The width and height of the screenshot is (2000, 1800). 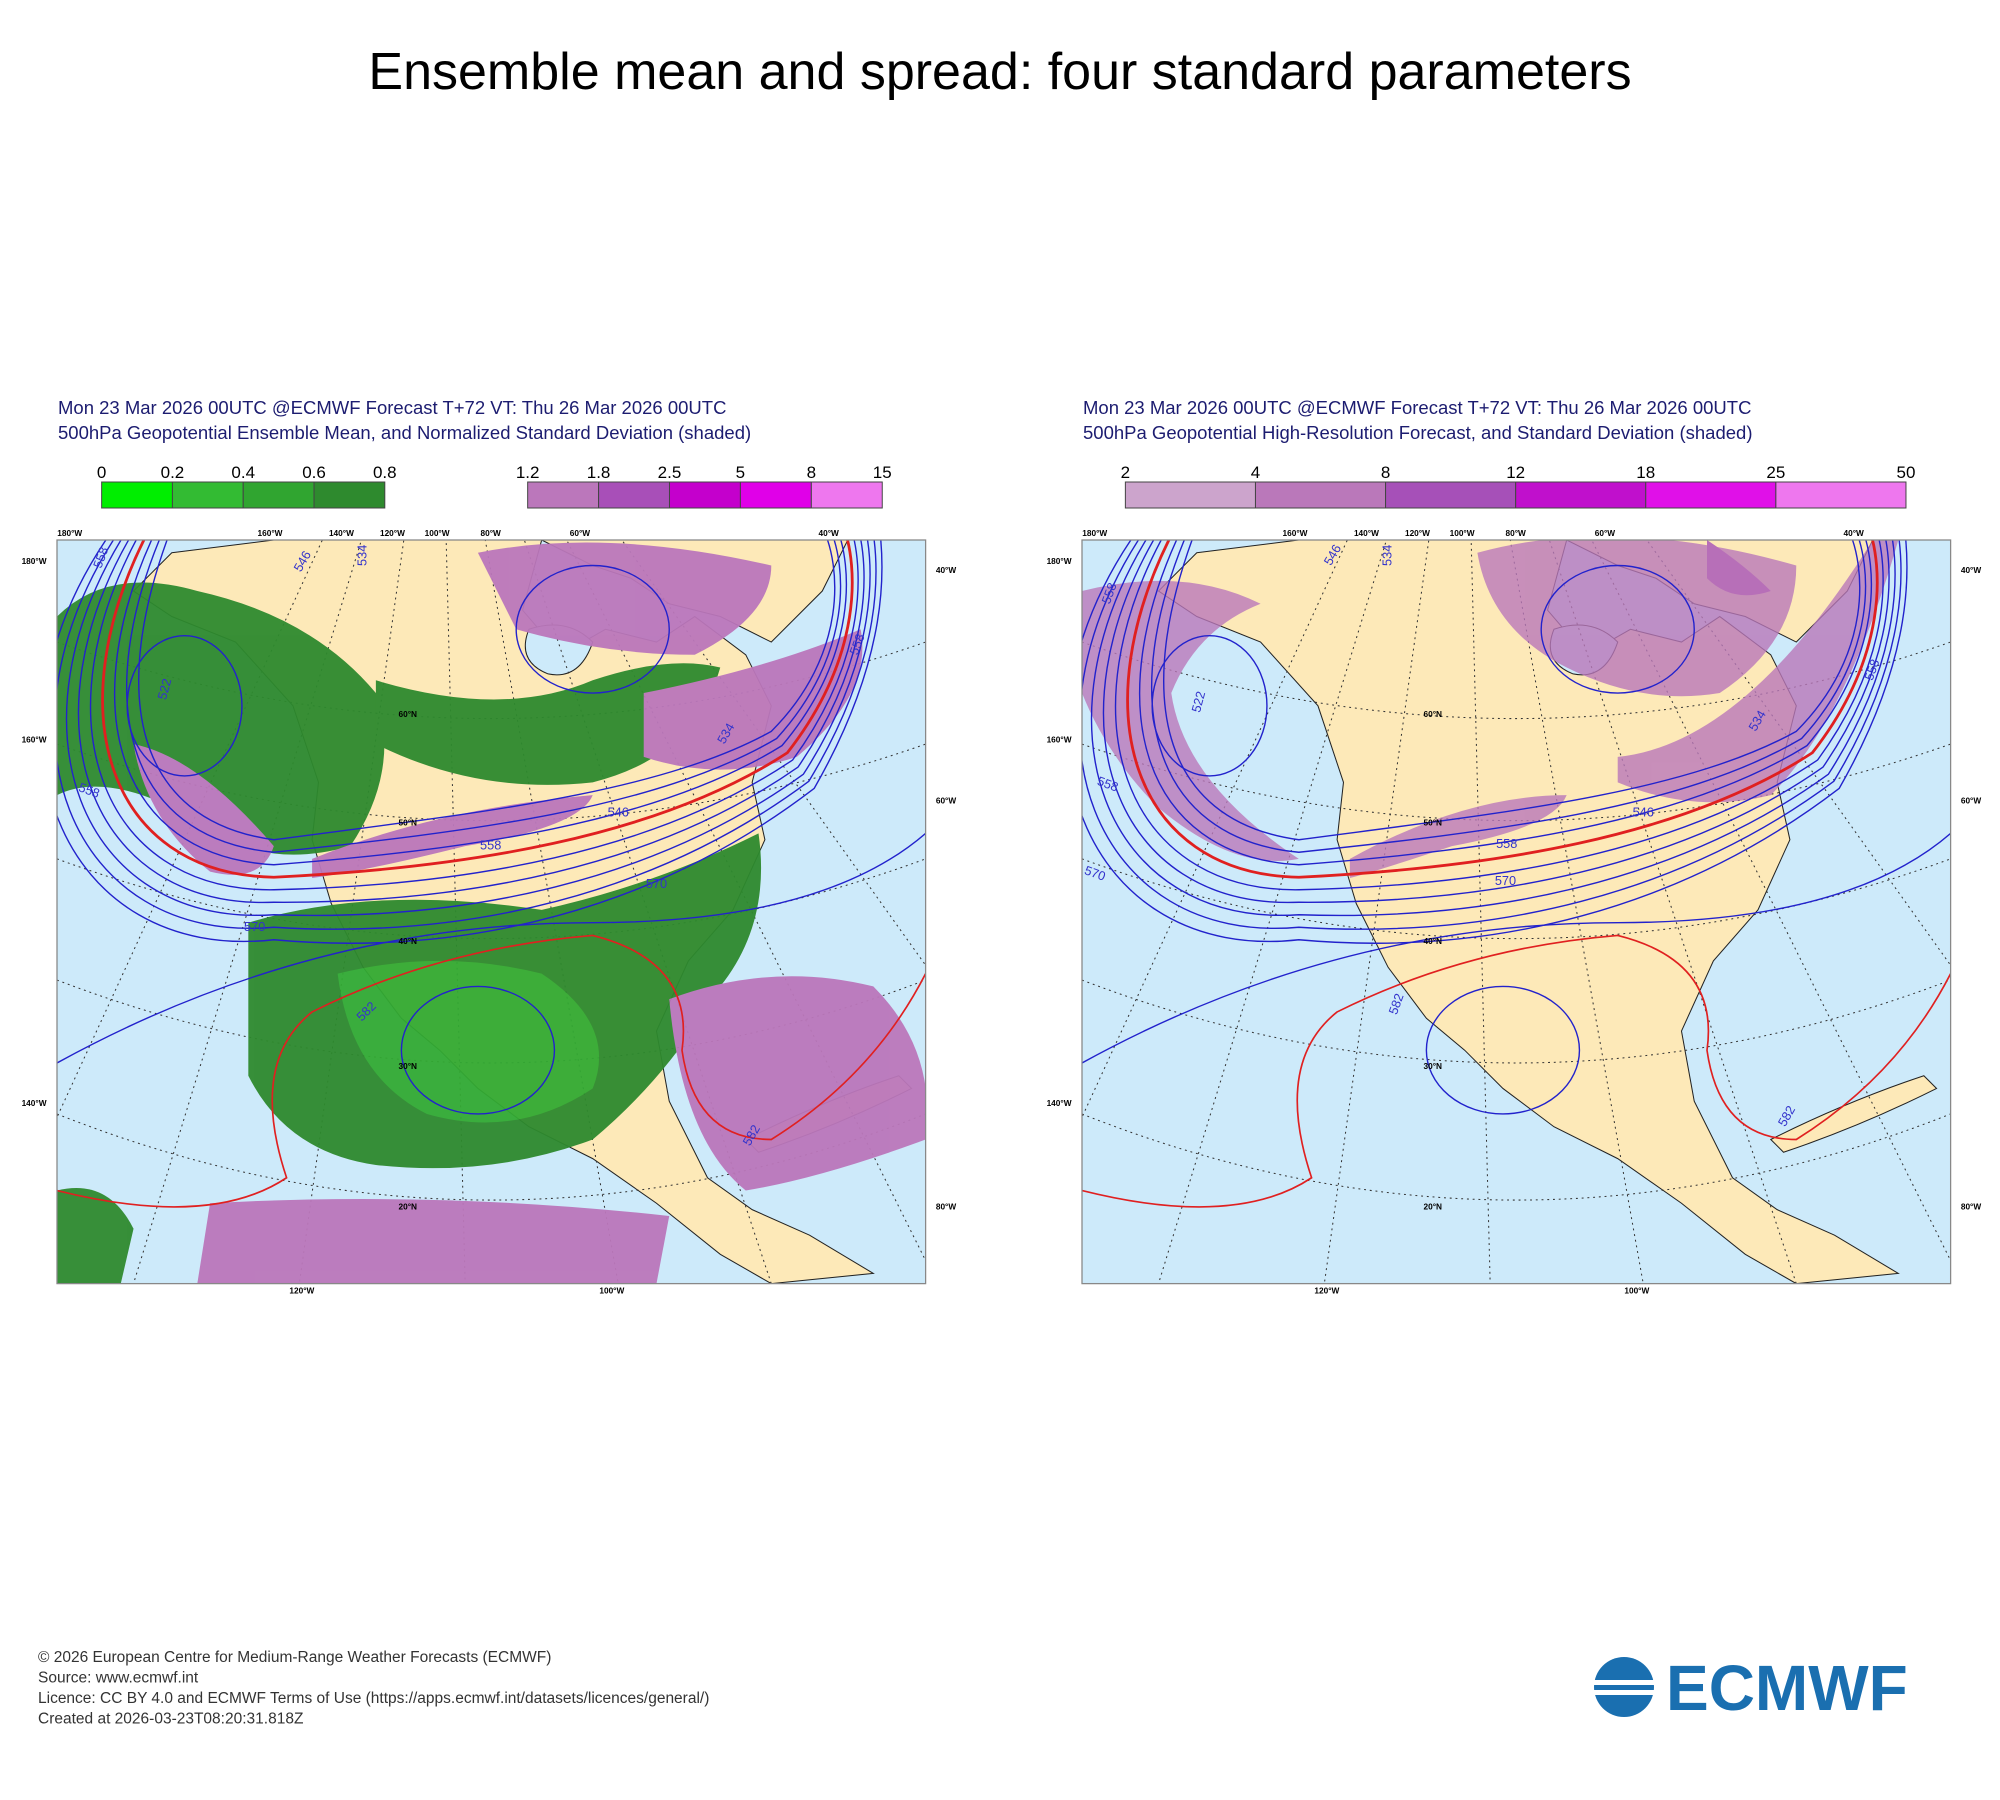 I want to click on contour-label: 534, so click(x=1386, y=555).